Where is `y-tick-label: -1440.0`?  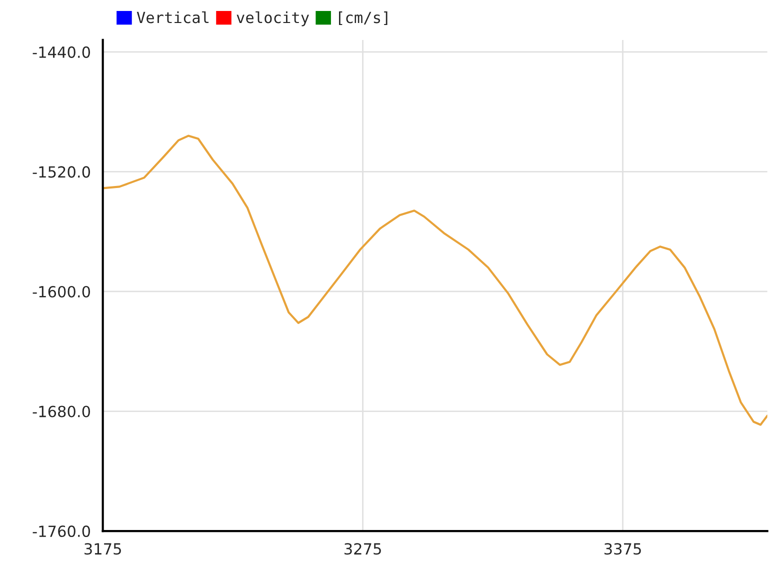
y-tick-label: -1440.0 is located at coordinates (61, 52).